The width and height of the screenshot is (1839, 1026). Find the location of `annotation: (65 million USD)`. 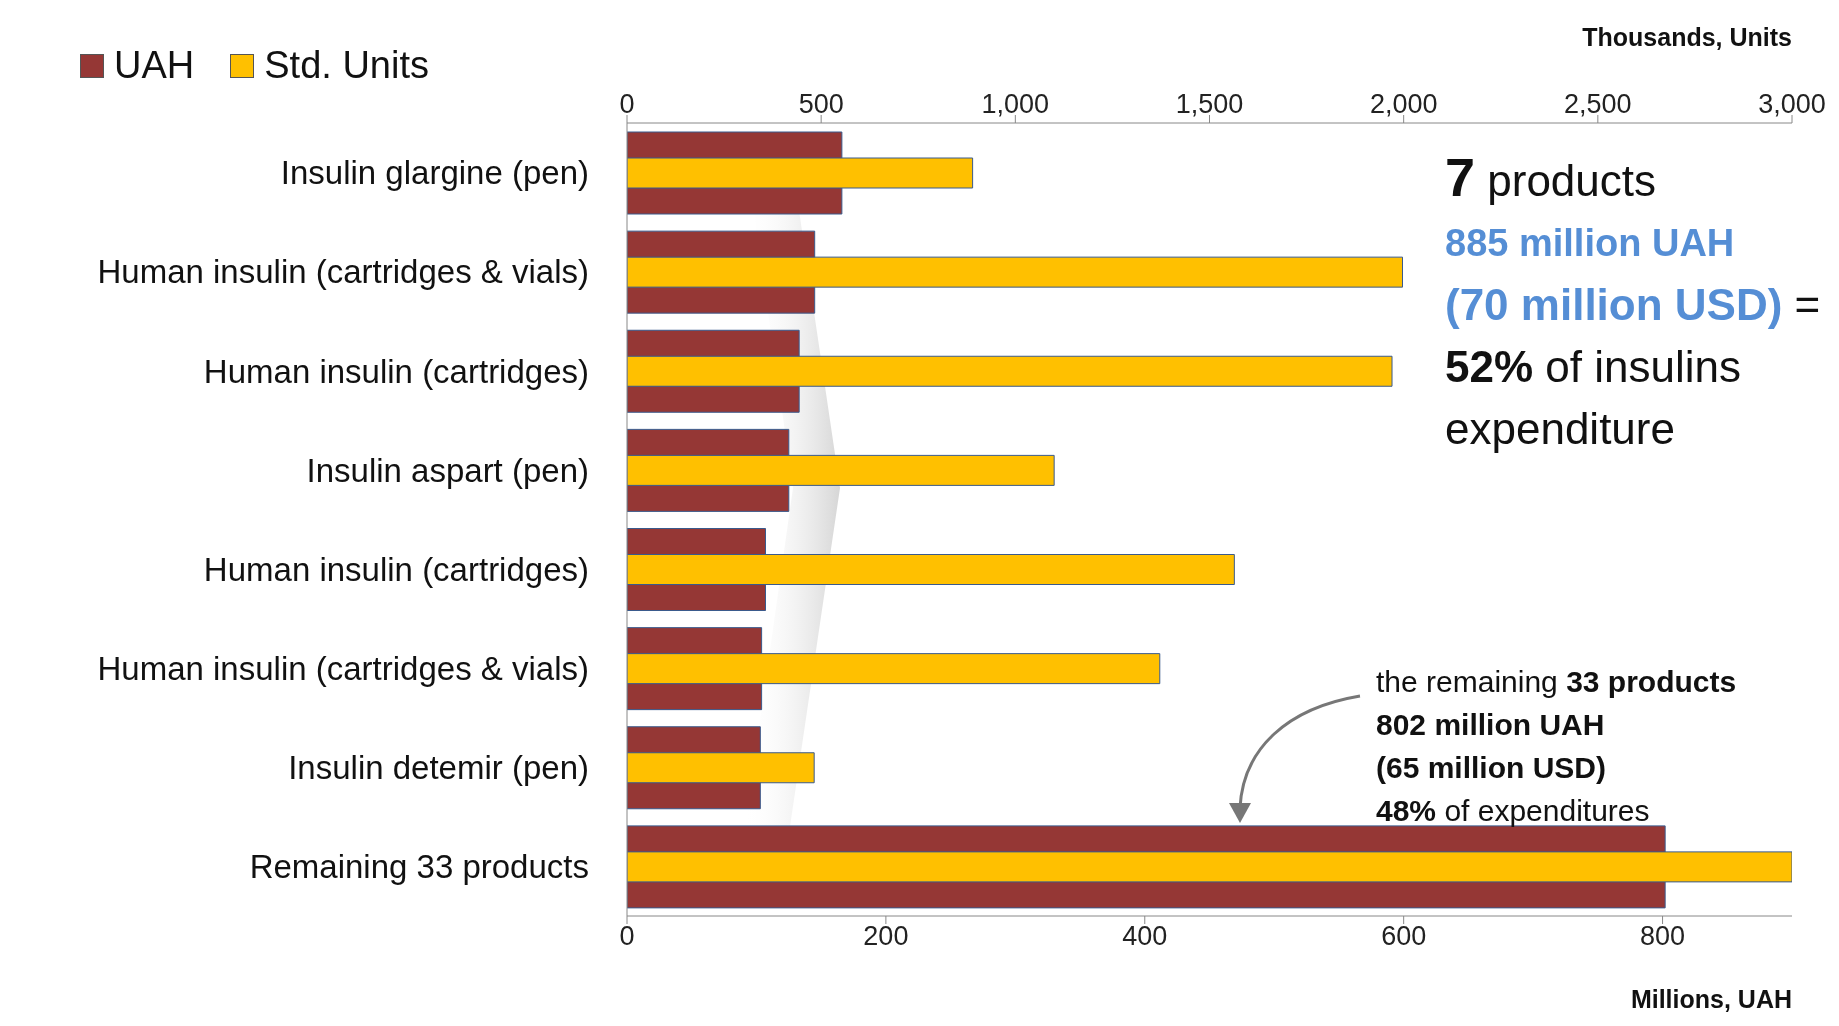

annotation: (65 million USD) is located at coordinates (1491, 767).